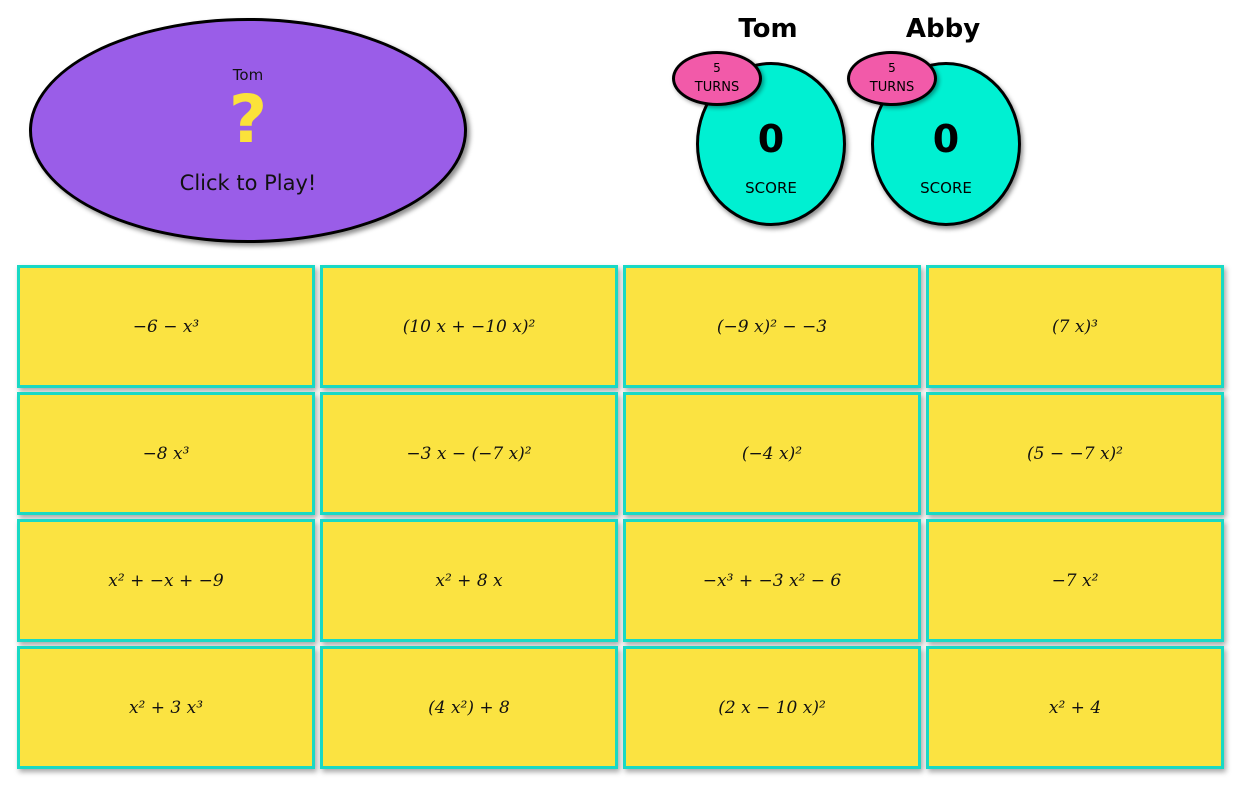 Image resolution: width=1242 pixels, height=789 pixels. I want to click on expression-card: −3 x − (−7 x)², so click(469, 453).